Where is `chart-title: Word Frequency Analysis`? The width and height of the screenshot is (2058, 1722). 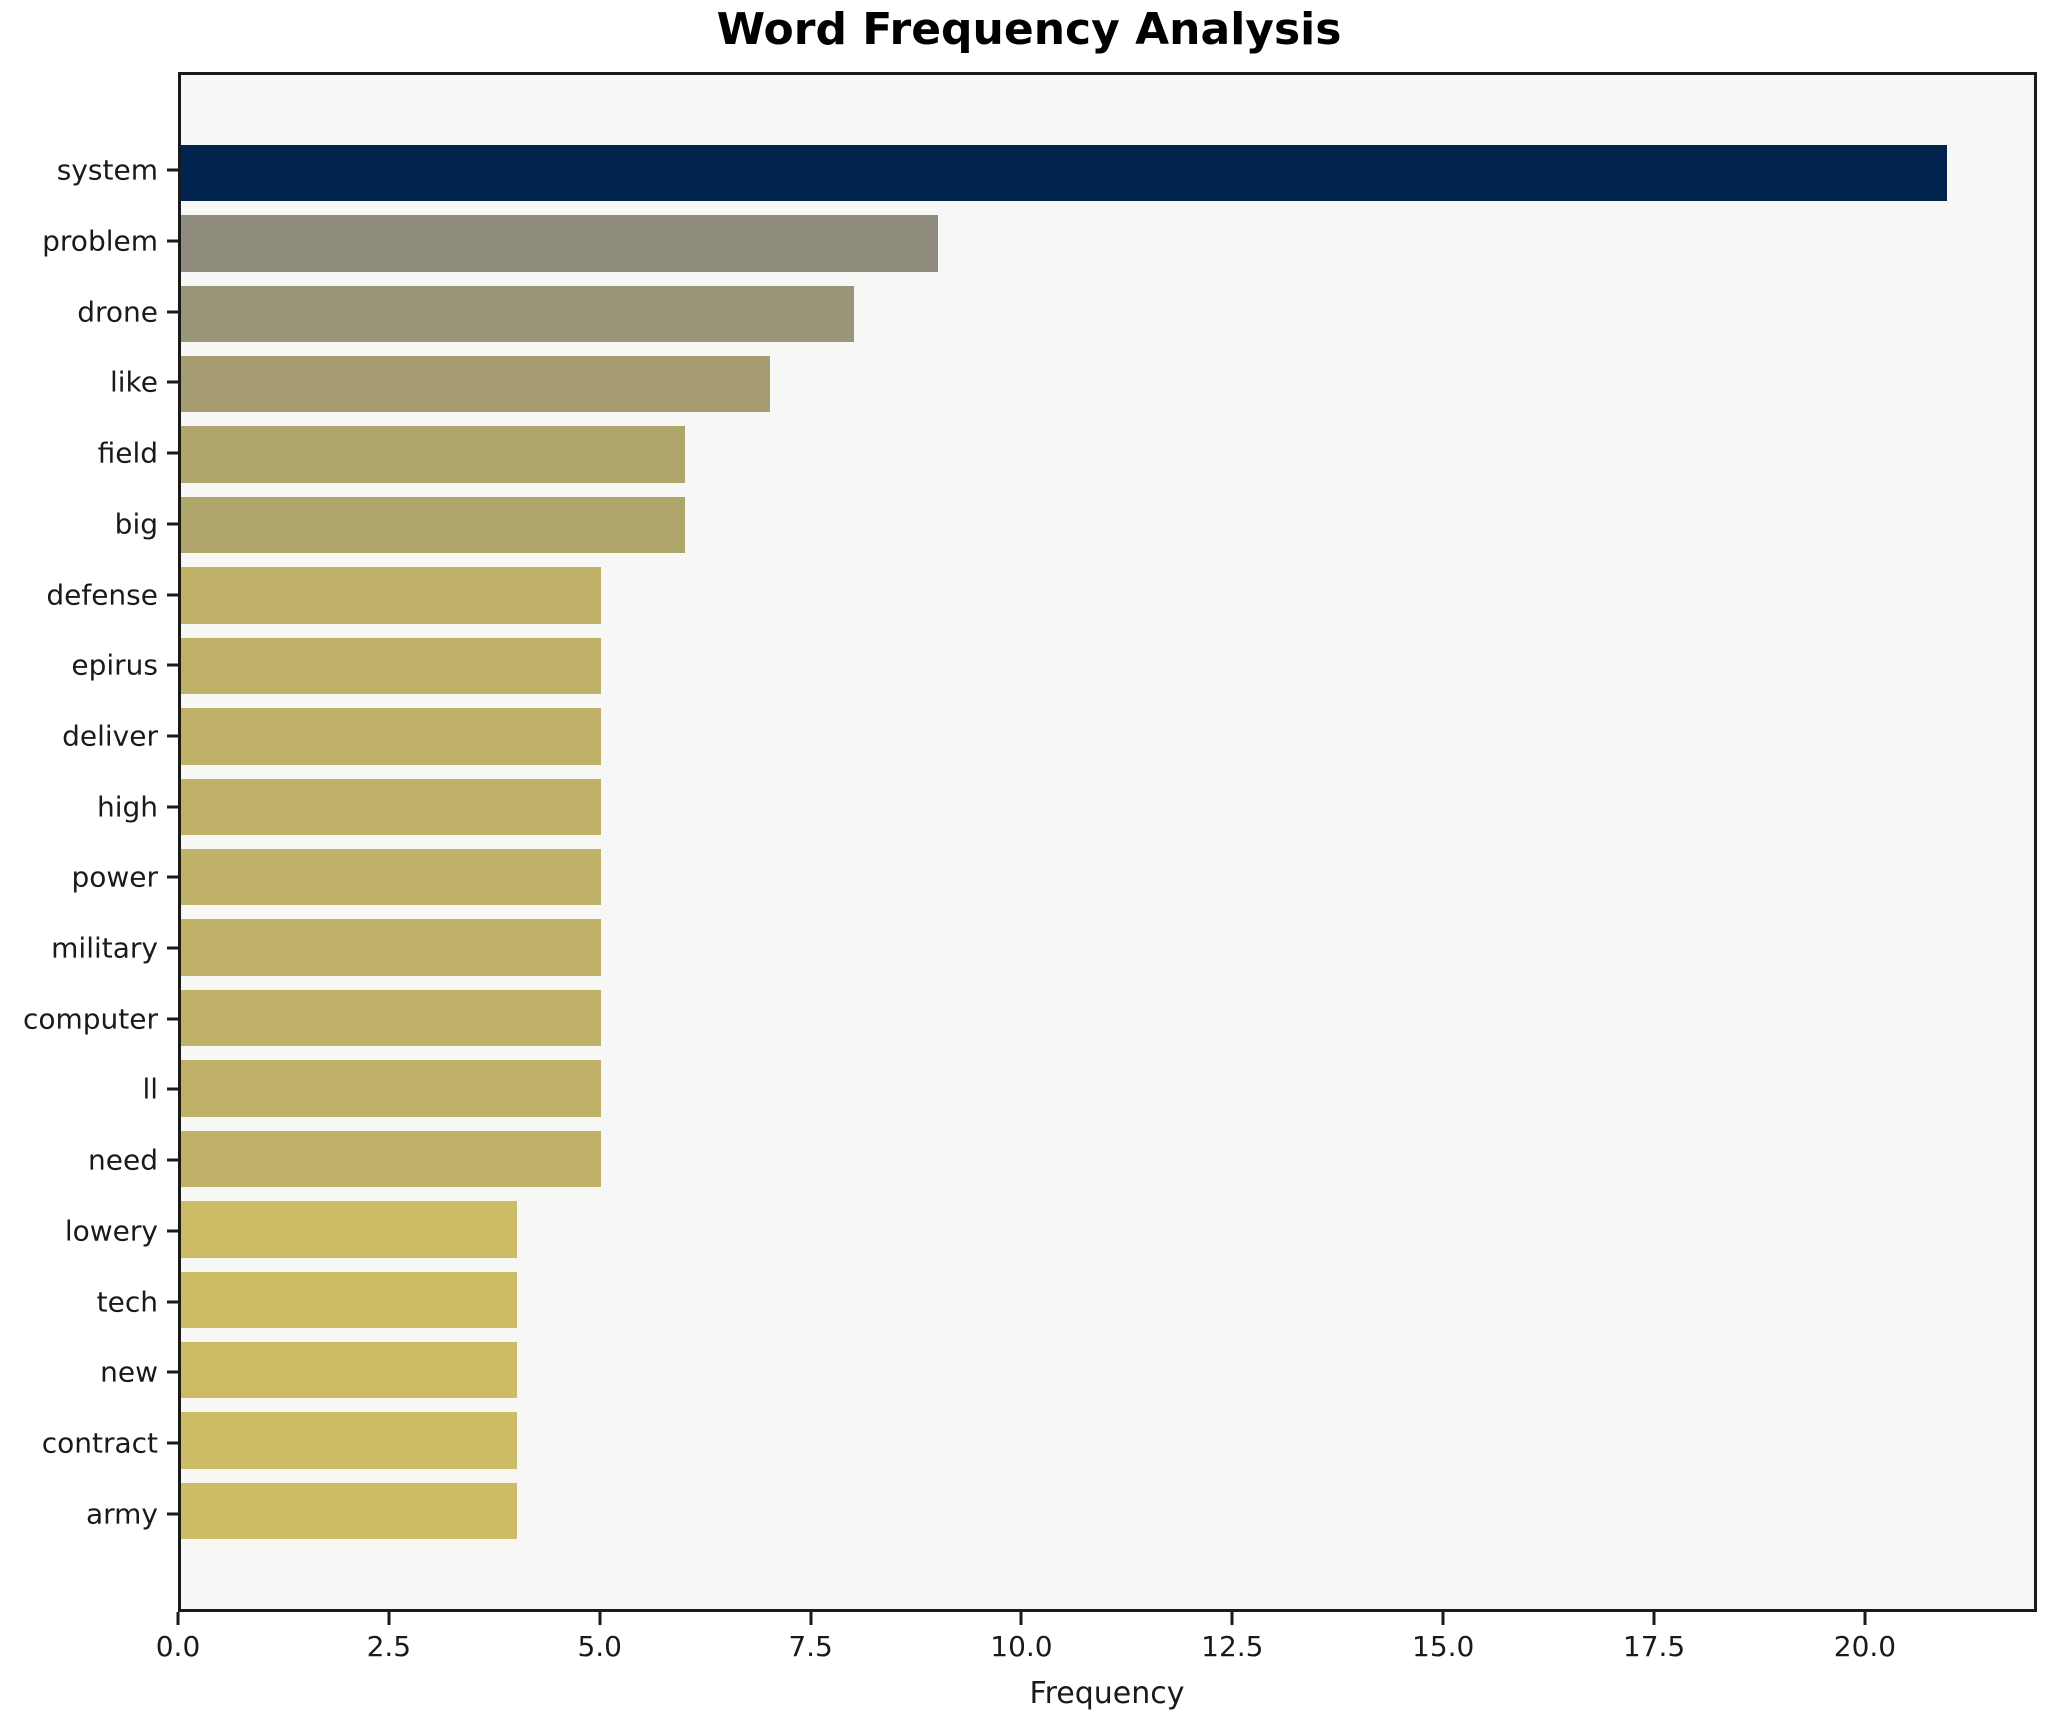 chart-title: Word Frequency Analysis is located at coordinates (1029, 29).